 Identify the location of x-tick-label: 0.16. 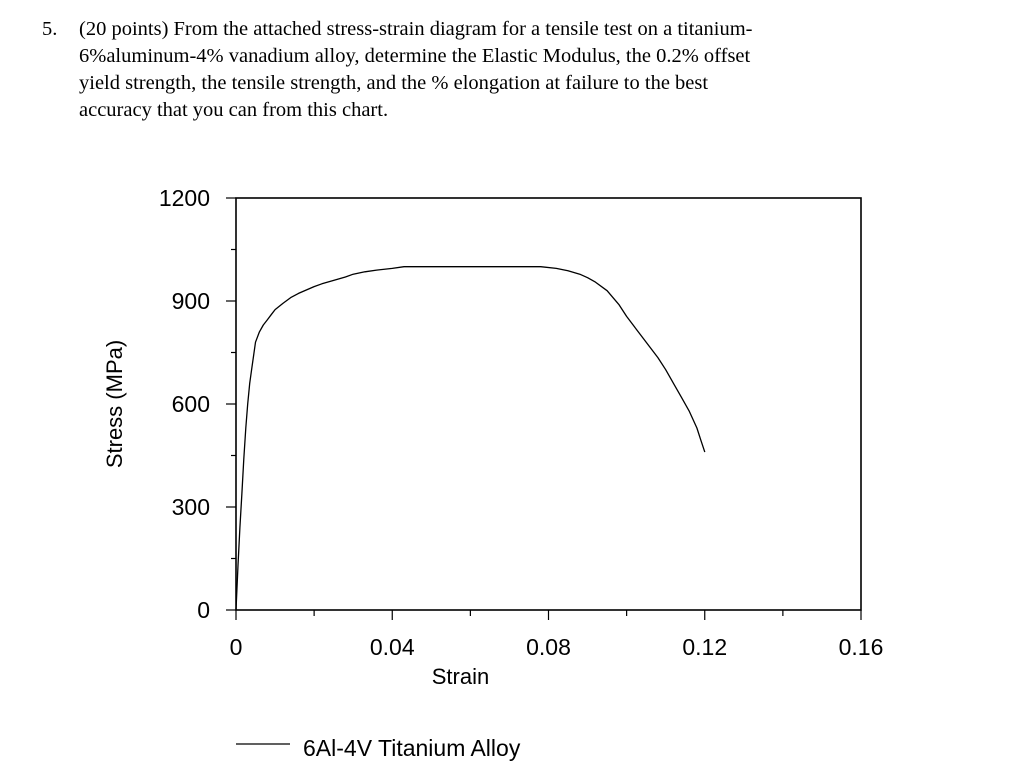
(861, 647).